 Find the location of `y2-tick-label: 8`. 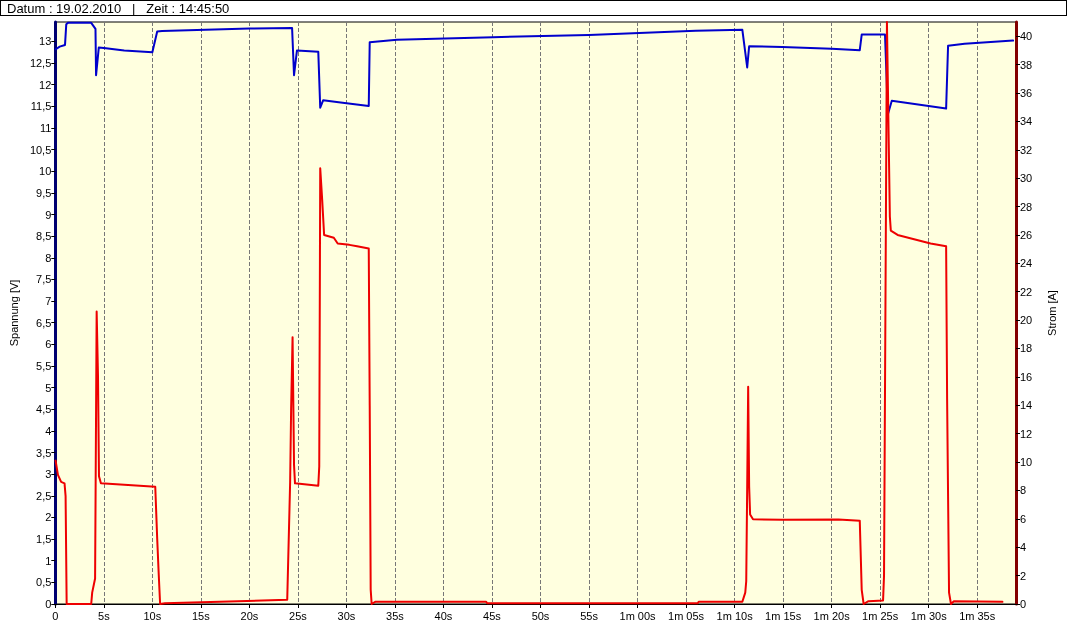

y2-tick-label: 8 is located at coordinates (1023, 490).